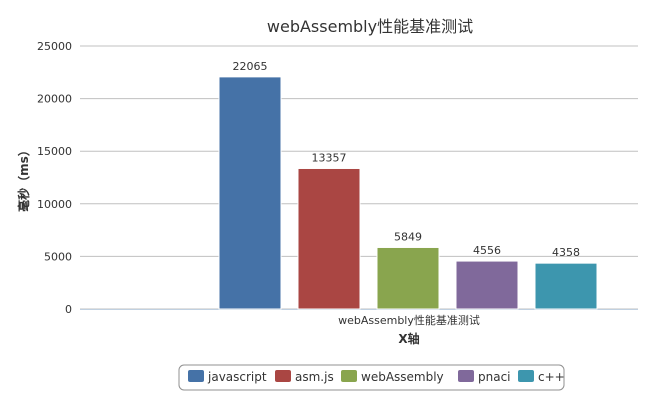 The width and height of the screenshot is (654, 410). What do you see at coordinates (409, 320) in the screenshot?
I see `category-label: webAssembly性能基准测试` at bounding box center [409, 320].